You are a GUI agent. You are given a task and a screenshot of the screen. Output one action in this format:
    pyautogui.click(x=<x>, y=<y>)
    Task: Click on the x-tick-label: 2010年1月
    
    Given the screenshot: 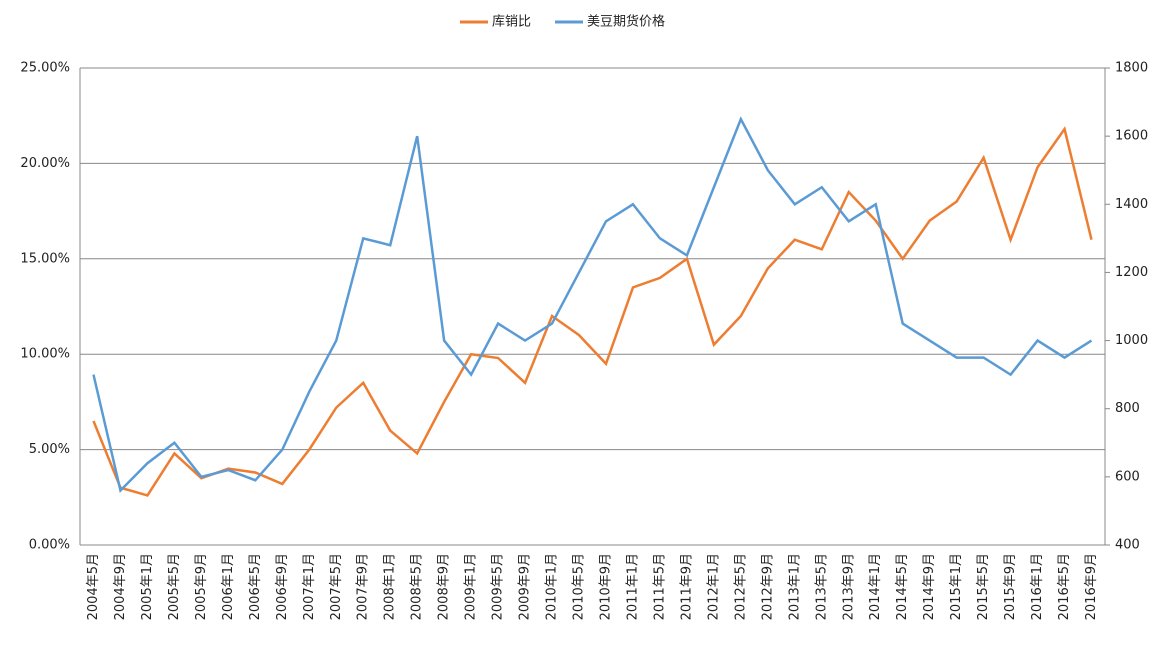 What is the action you would take?
    pyautogui.click(x=552, y=586)
    